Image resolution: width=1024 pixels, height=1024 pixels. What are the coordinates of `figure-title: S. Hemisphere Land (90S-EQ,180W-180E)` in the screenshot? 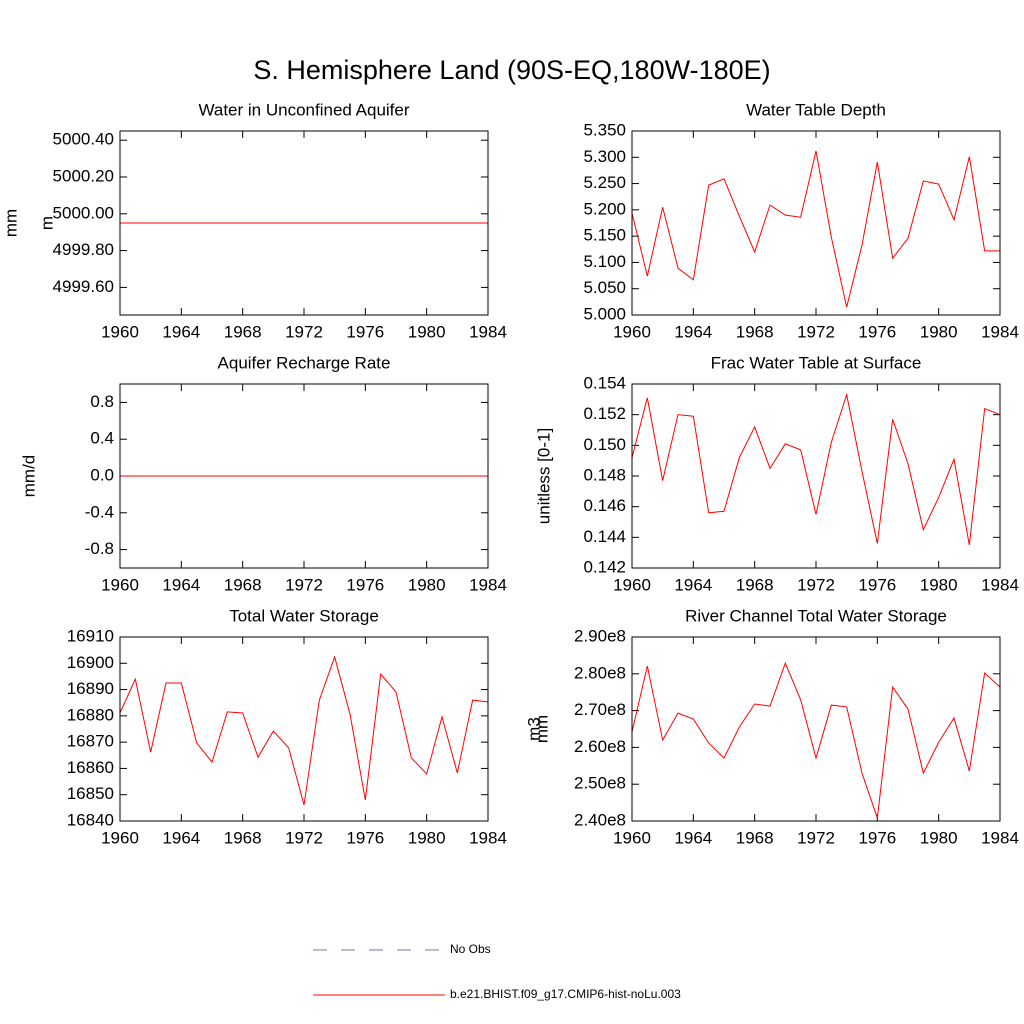 It's located at (511, 70).